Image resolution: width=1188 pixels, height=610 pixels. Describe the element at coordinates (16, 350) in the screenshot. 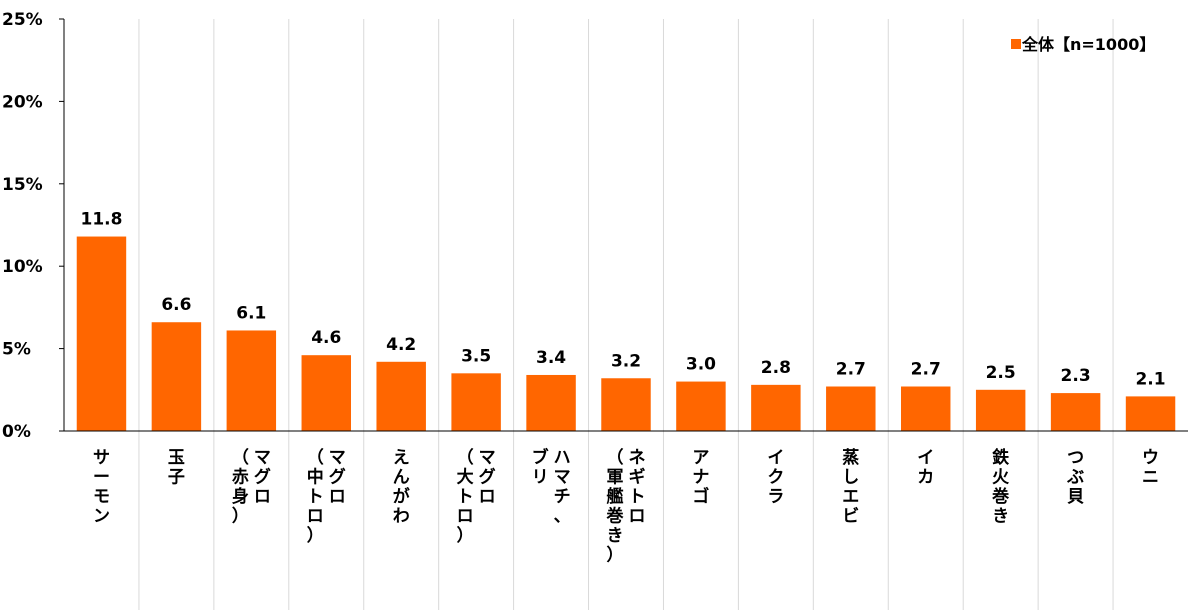

I see `y-tick-label: 5%` at that location.